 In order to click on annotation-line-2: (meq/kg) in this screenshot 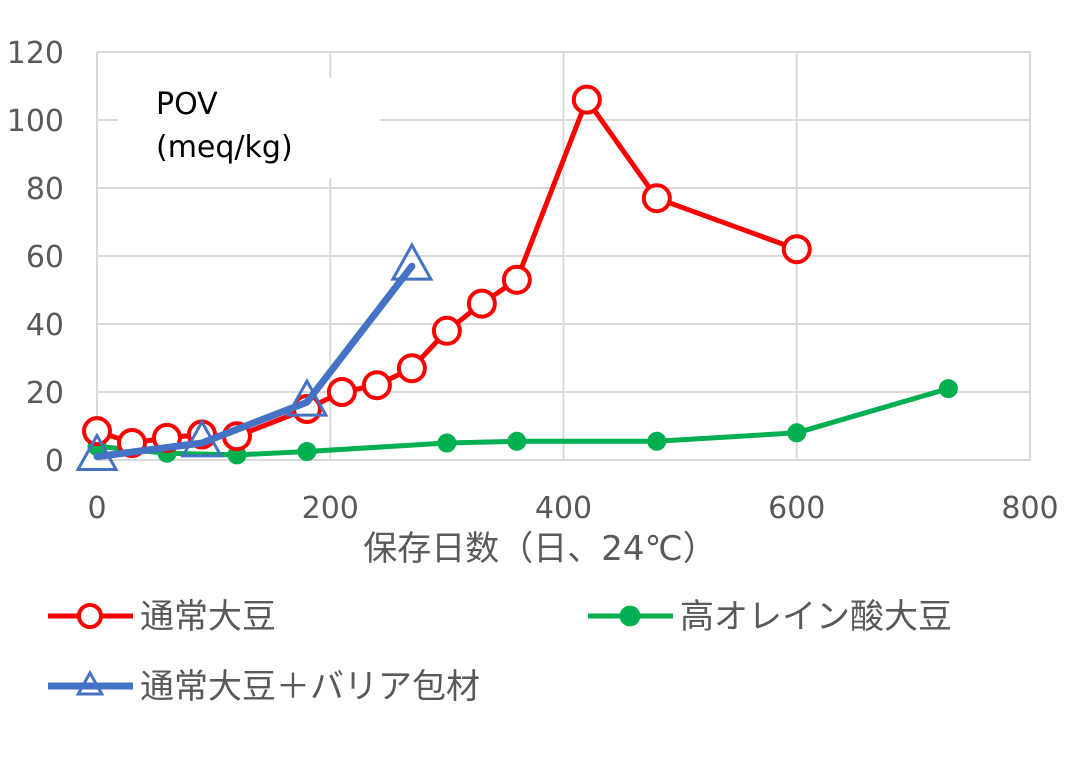, I will do `click(224, 147)`.